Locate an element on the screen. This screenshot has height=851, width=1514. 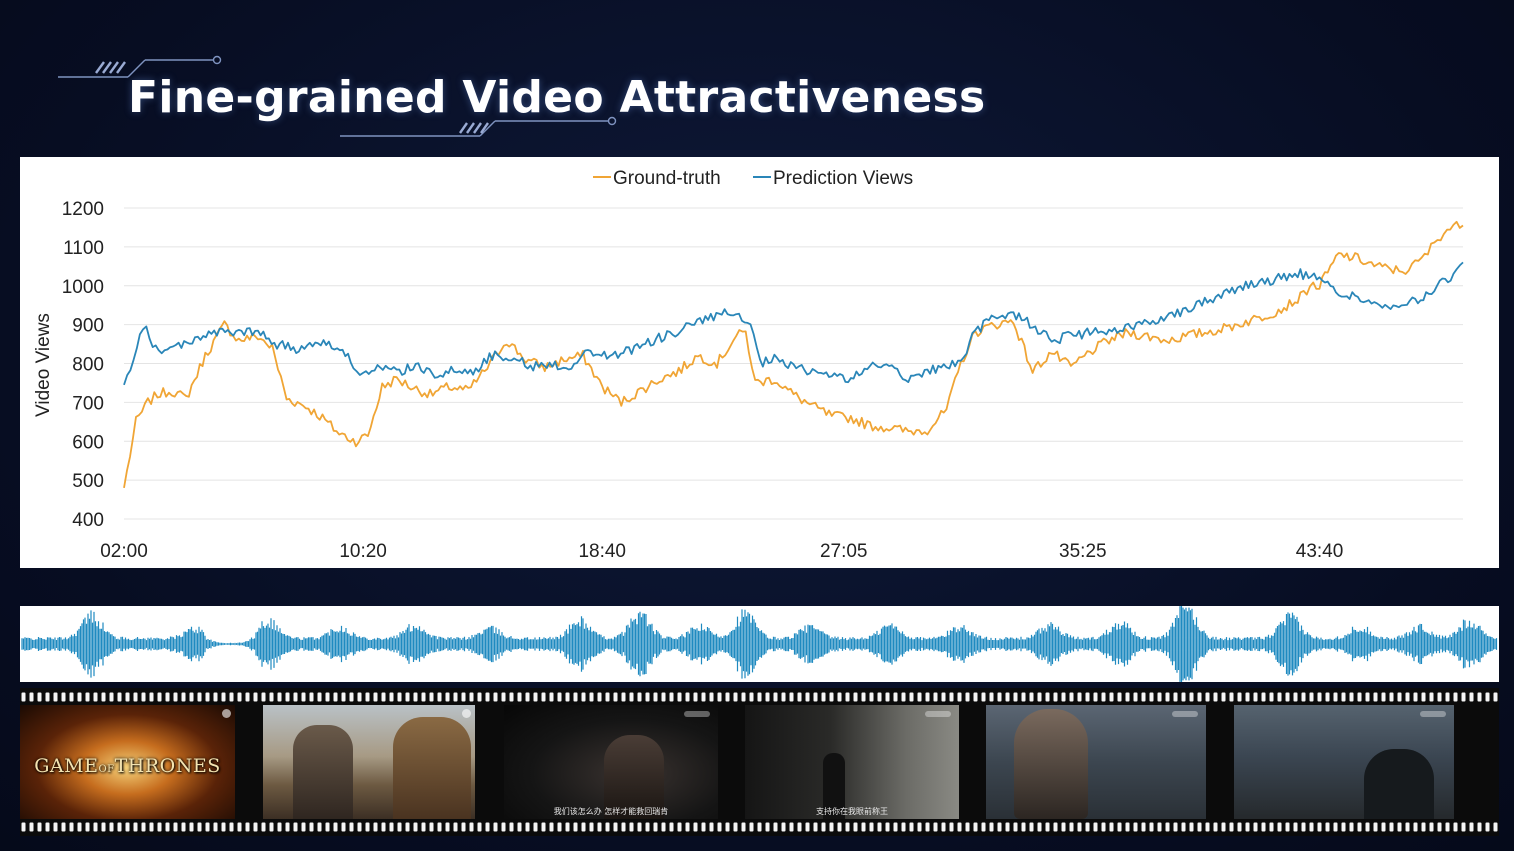
audio-waveform-panel is located at coordinates (759, 644).